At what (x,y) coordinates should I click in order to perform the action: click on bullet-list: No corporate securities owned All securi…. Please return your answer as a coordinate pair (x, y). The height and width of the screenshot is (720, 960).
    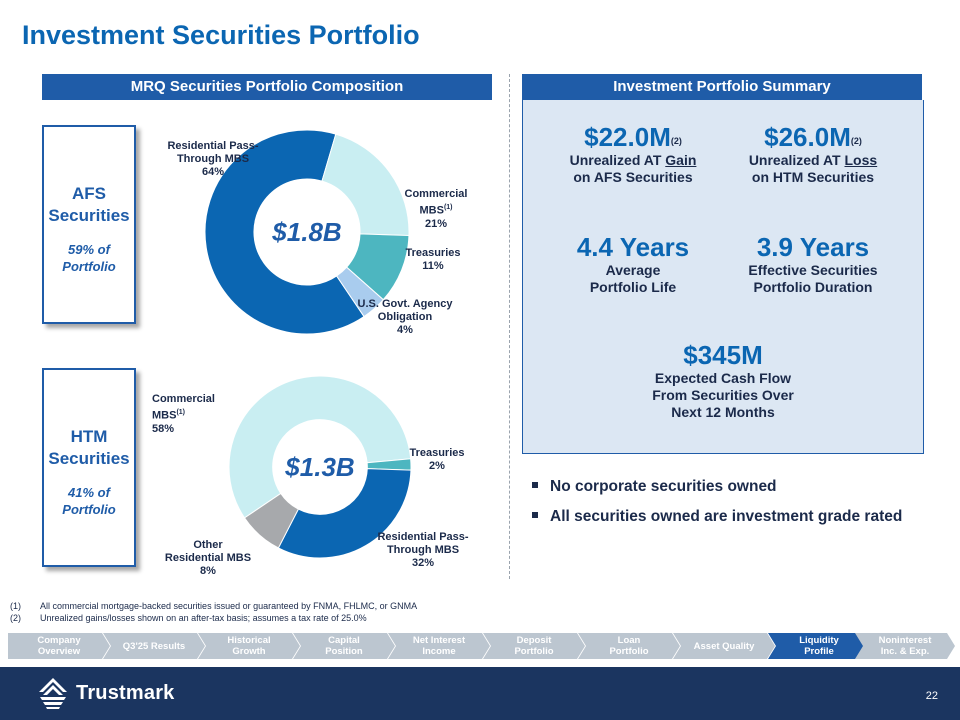
    Looking at the image, I should click on (717, 508).